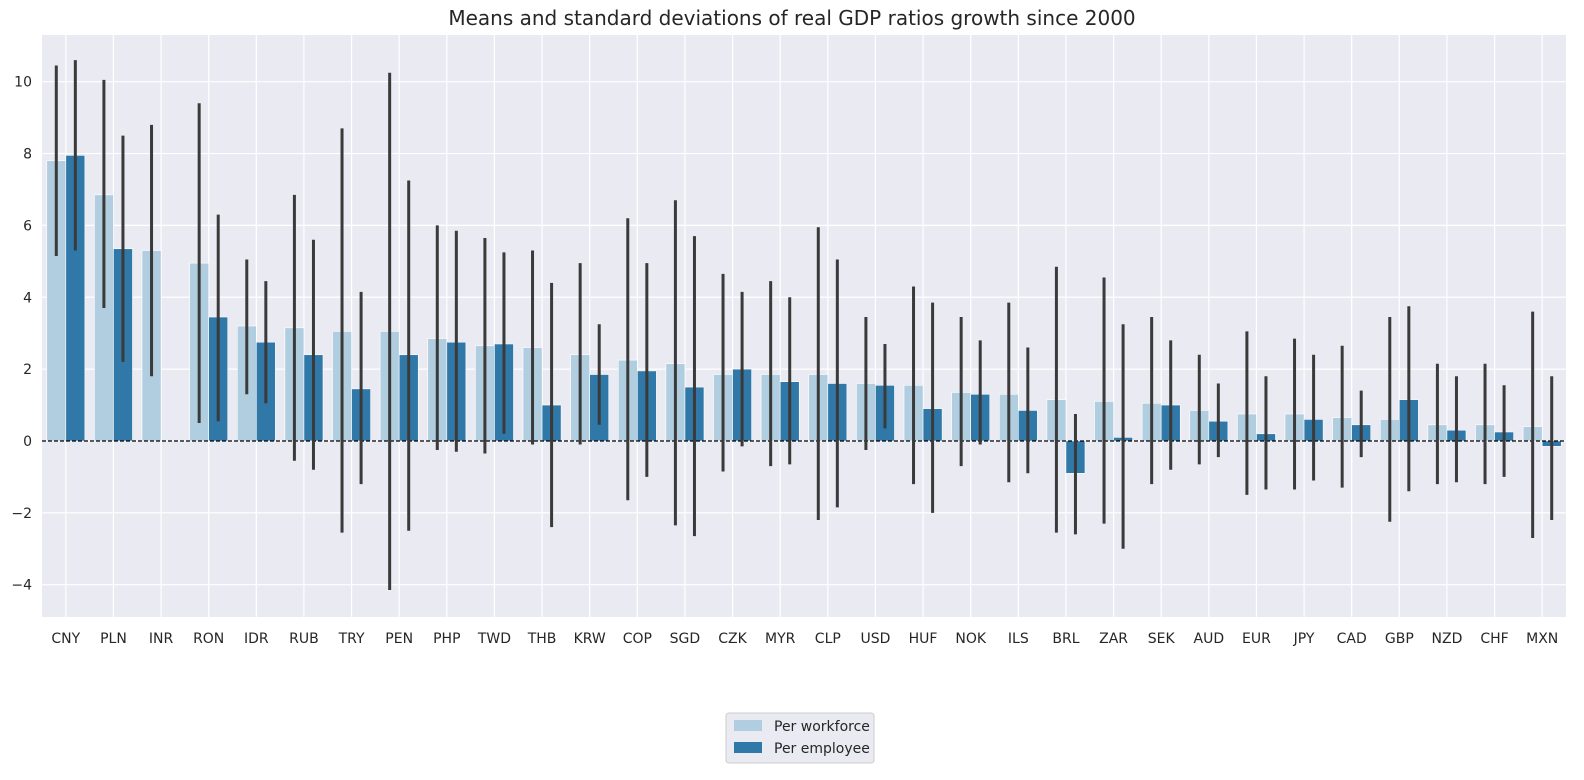  Describe the element at coordinates (1018, 639) in the screenshot. I see `x-tick-label: ILS` at that location.